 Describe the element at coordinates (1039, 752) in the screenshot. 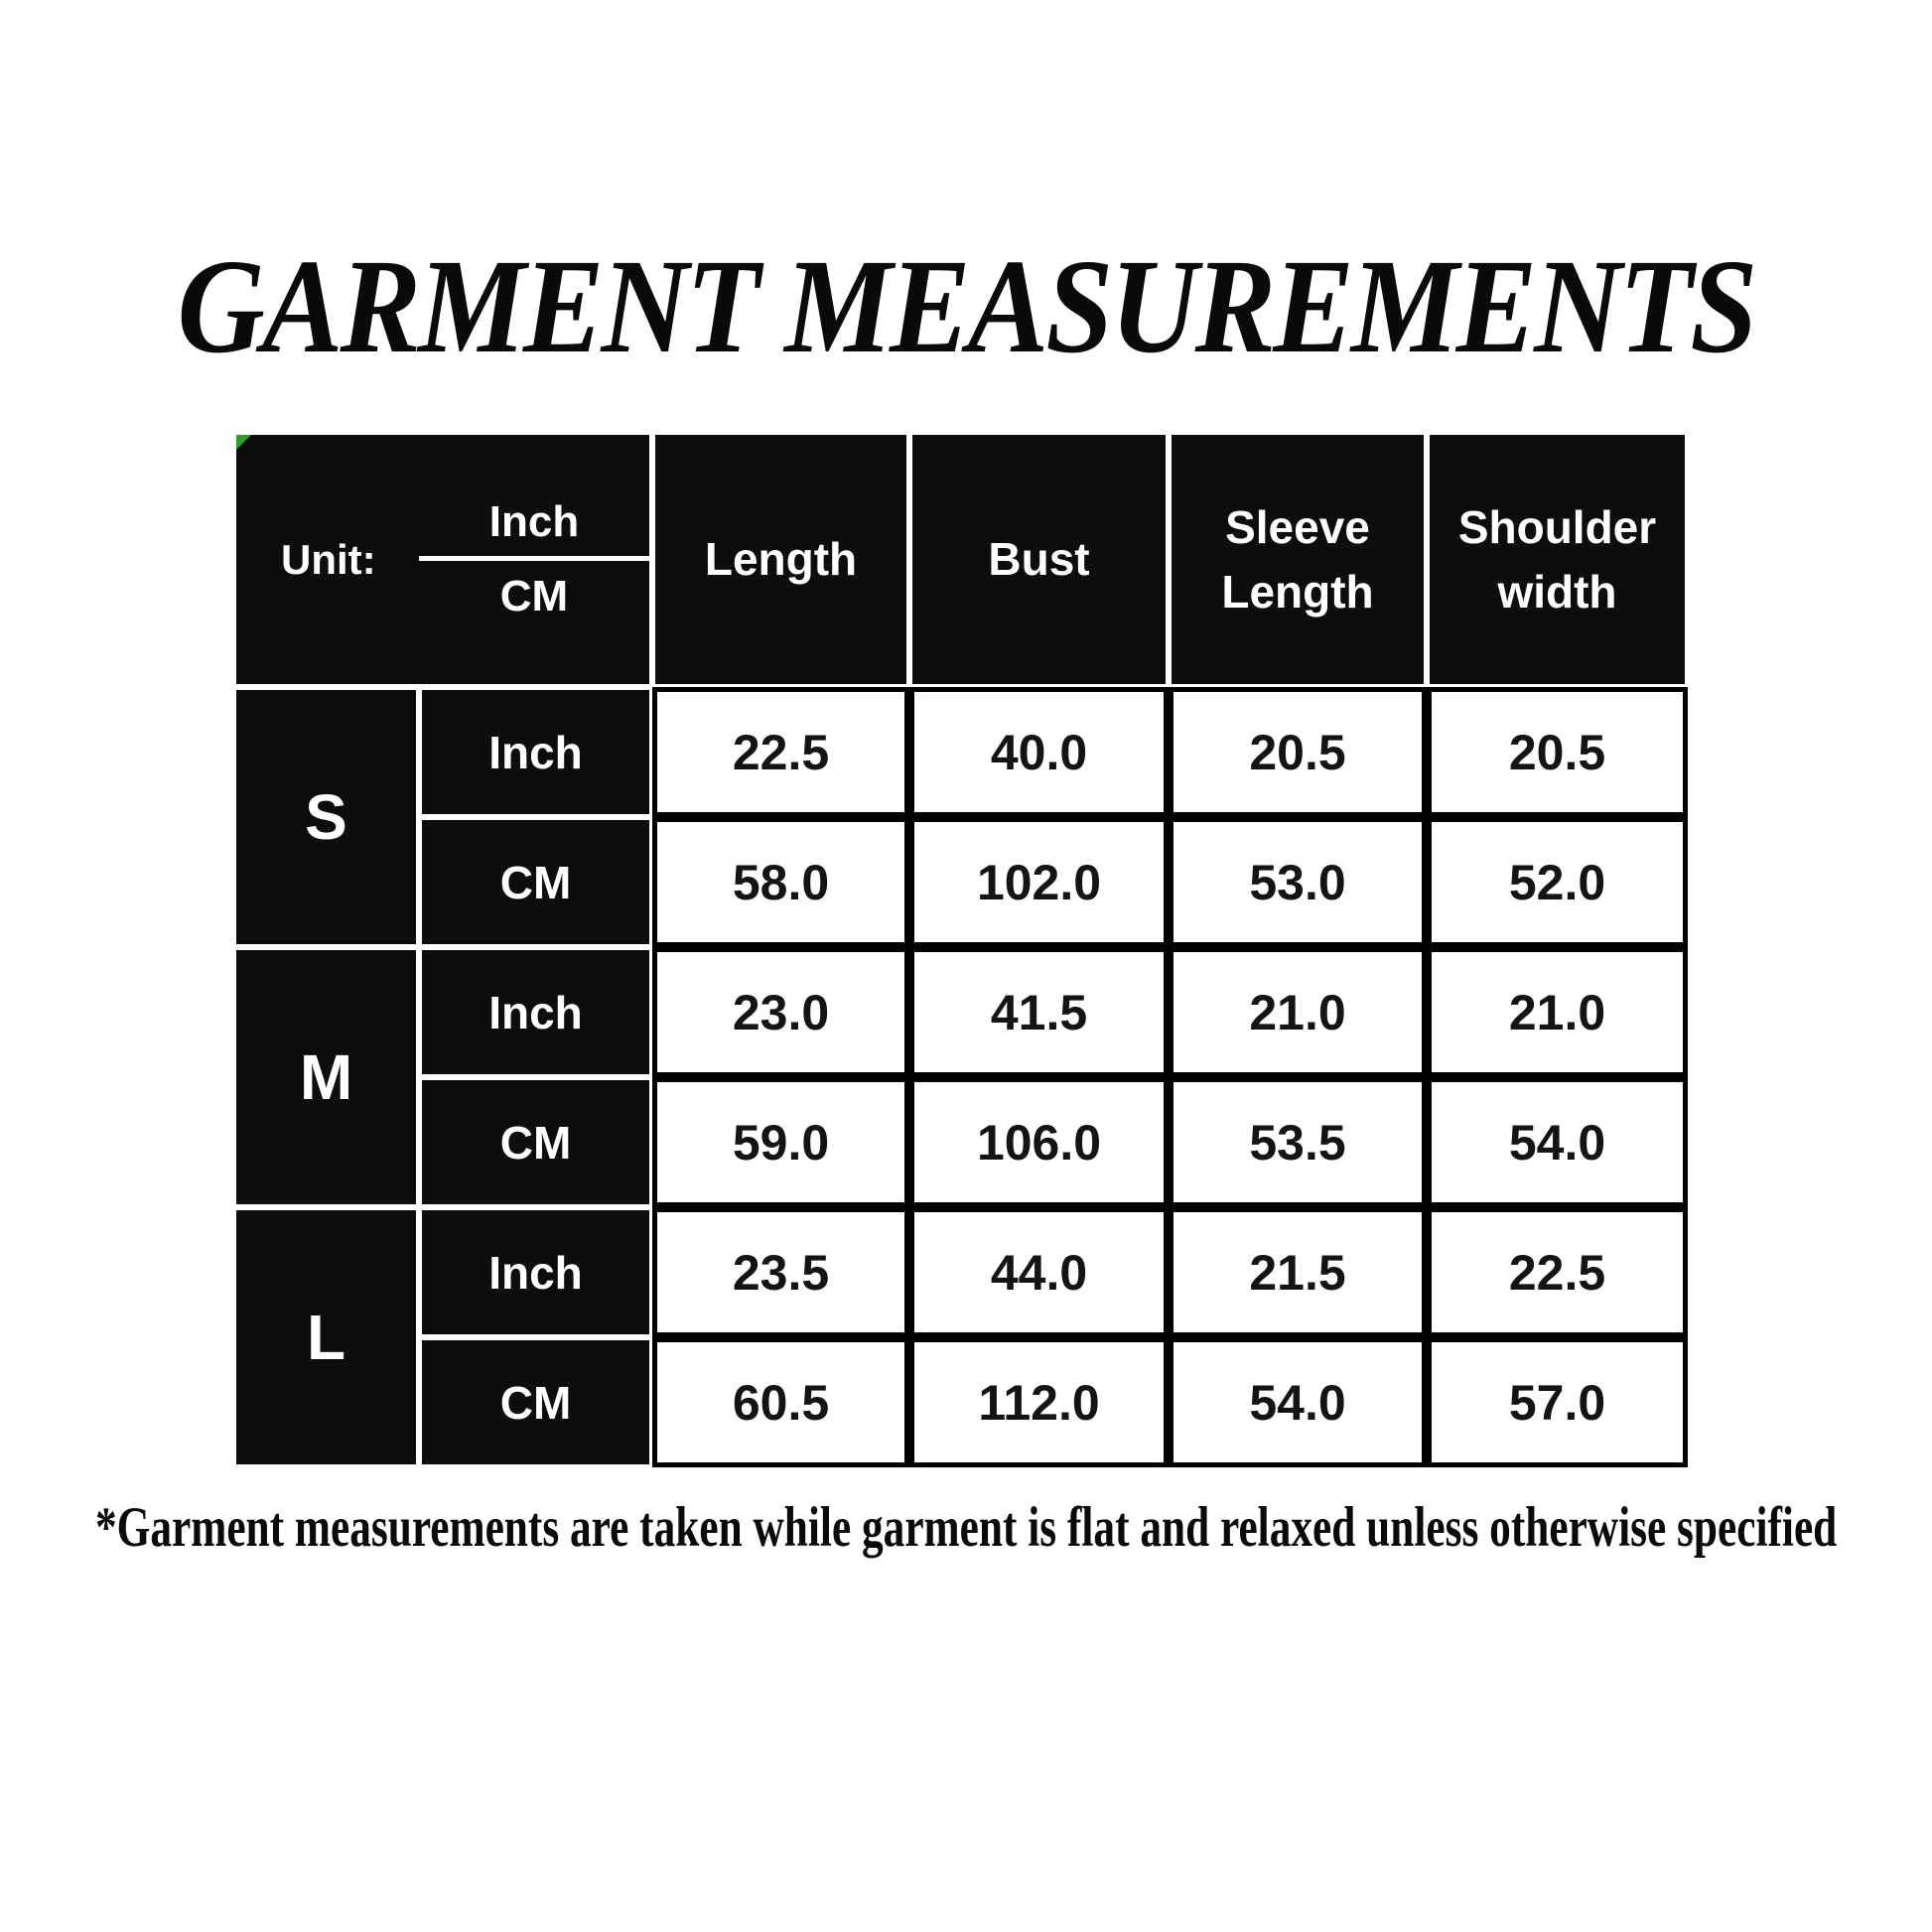

I see `value-s-inch-bust: 40.0` at that location.